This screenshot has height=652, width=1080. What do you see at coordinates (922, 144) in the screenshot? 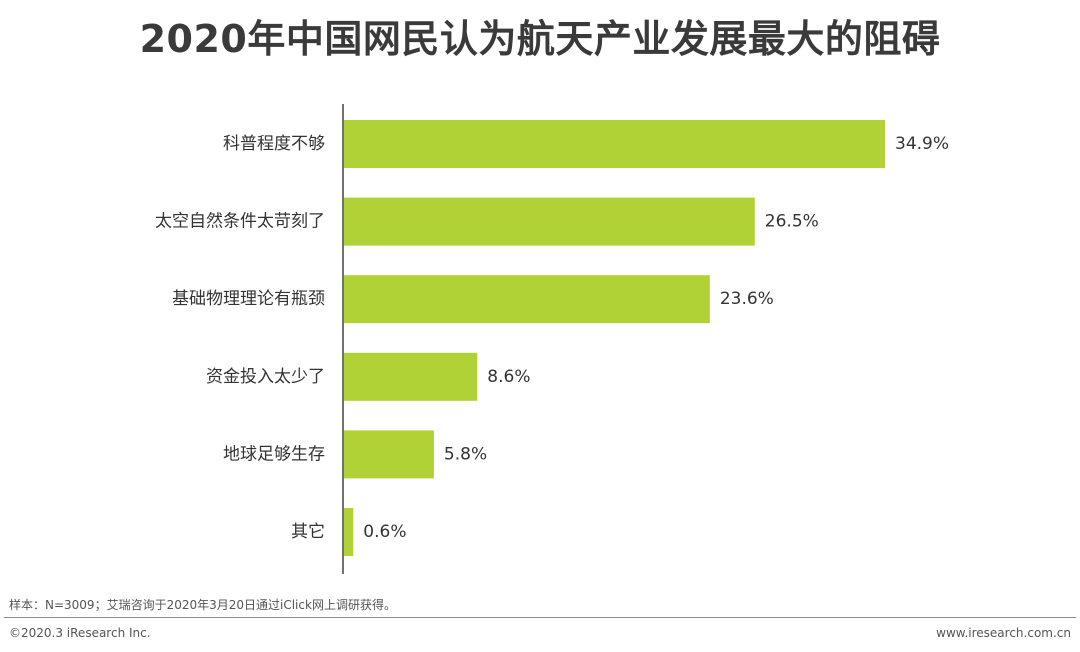
I see `value-label: 34.9%` at bounding box center [922, 144].